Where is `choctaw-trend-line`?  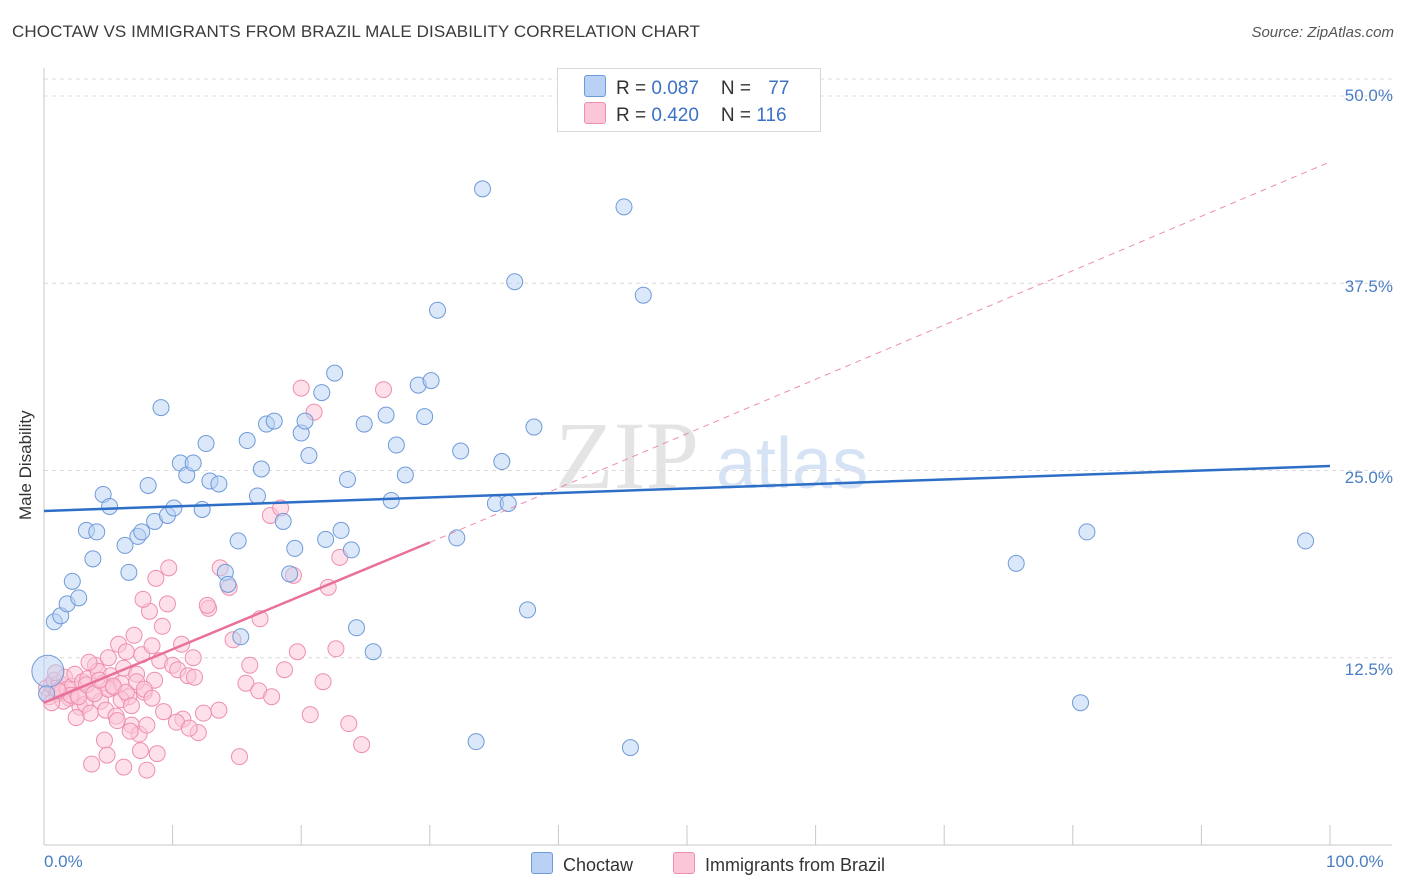 choctaw-trend-line is located at coordinates (687, 488).